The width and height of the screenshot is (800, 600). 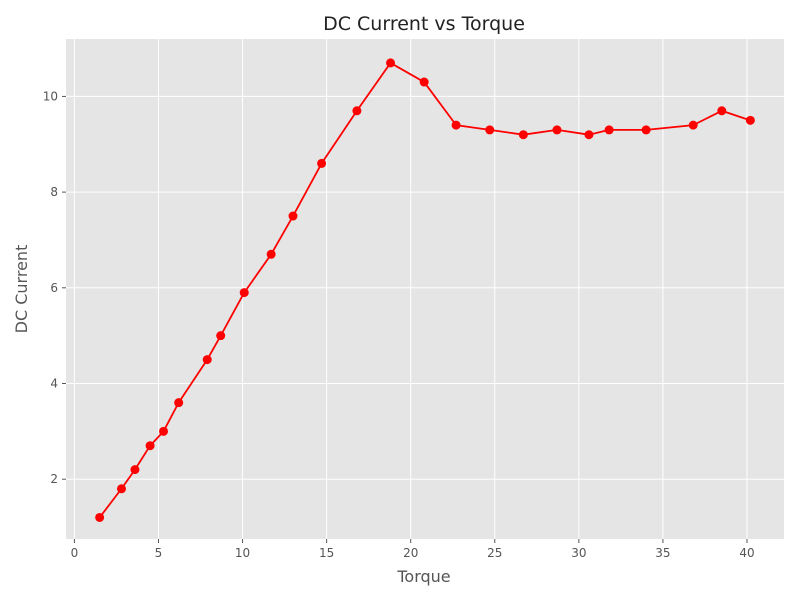 I want to click on x-tick-label: 25, so click(x=494, y=553).